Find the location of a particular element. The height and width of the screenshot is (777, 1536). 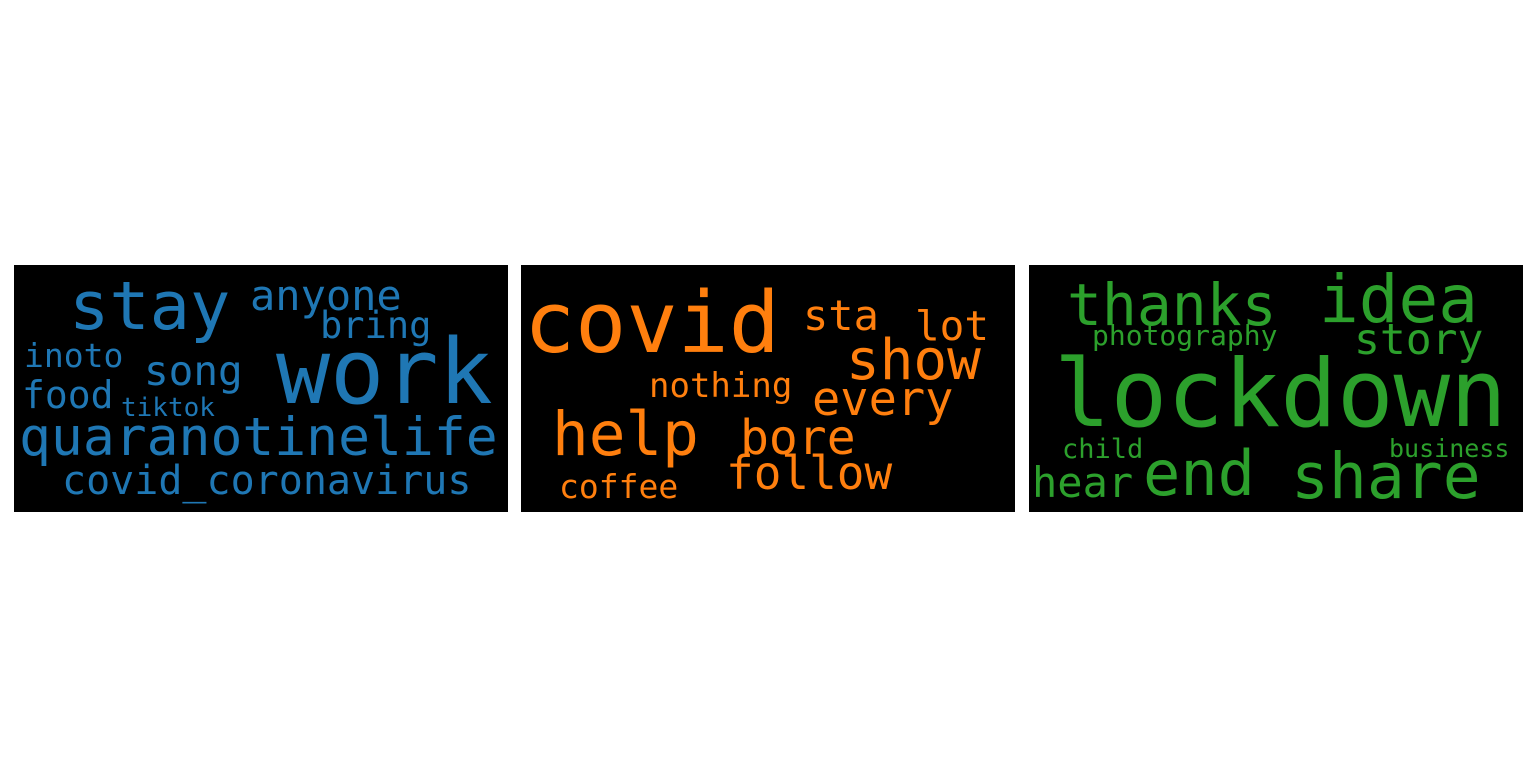

cloud-word: lockdown is located at coordinates (1280, 394).